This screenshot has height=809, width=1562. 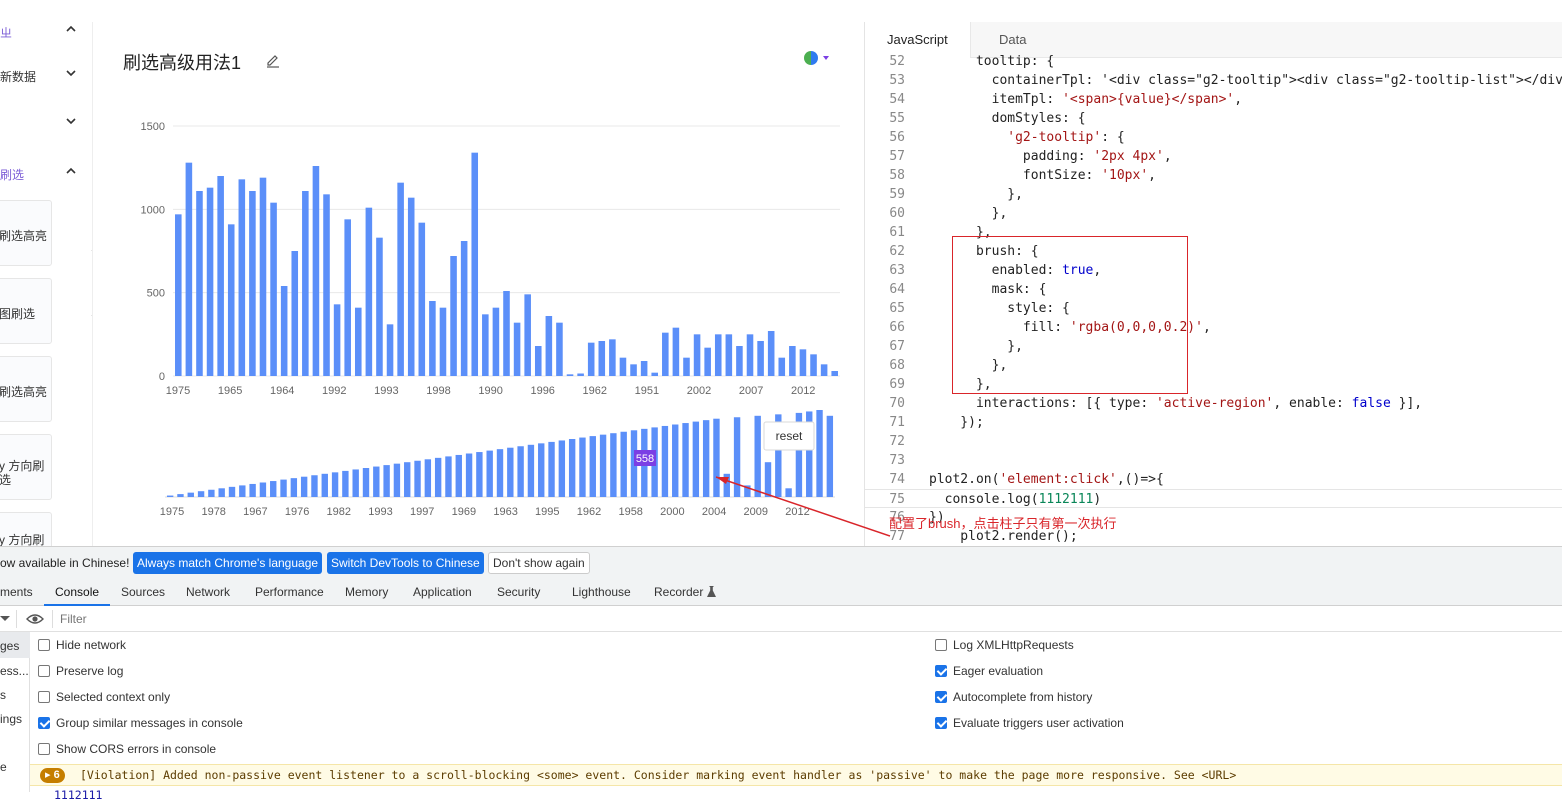 I want to click on example-card: y 方向刷, so click(x=26, y=529).